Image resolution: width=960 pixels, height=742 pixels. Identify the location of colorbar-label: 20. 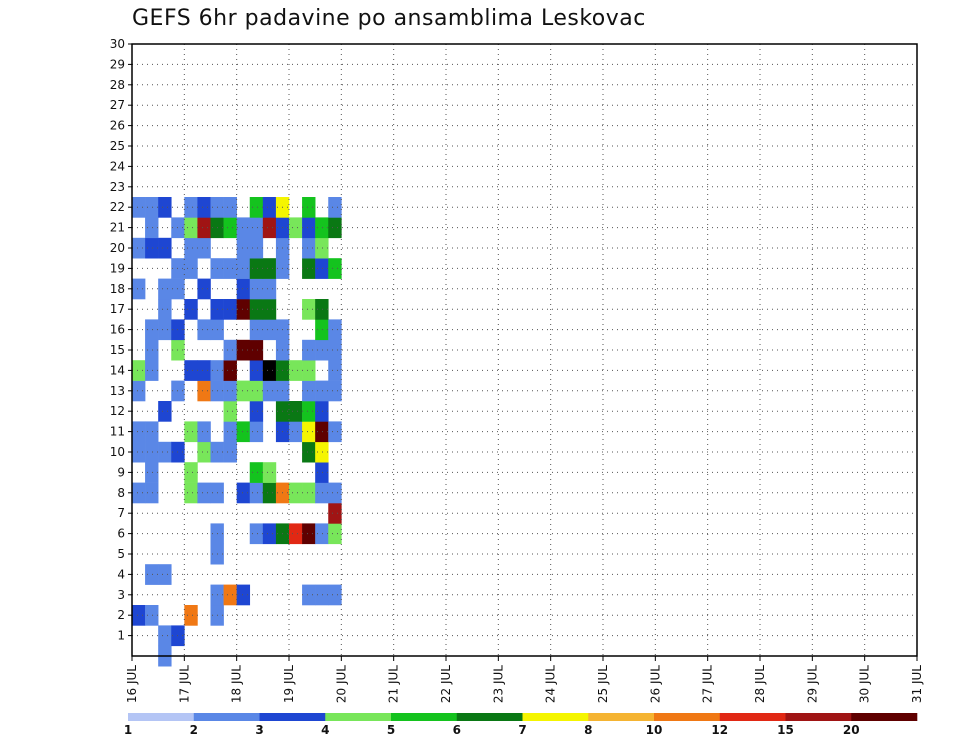
(851, 730).